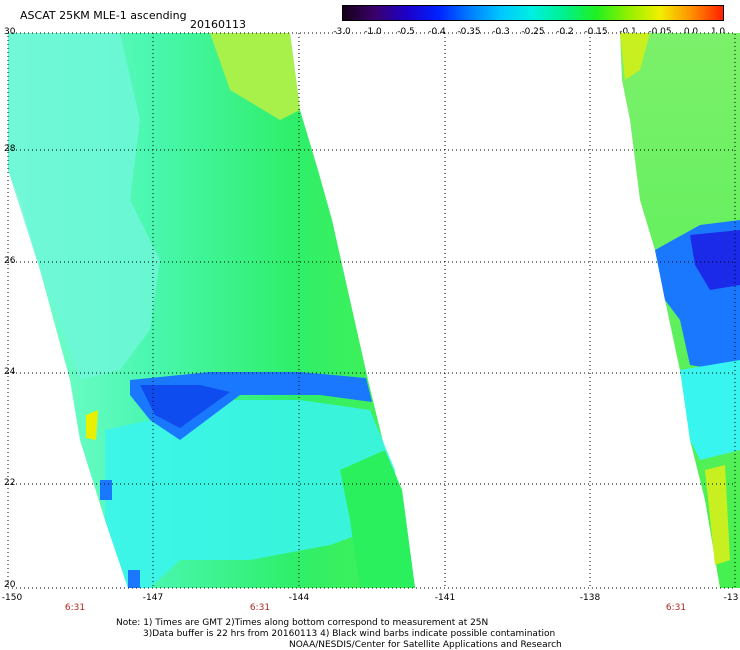 Image resolution: width=740 pixels, height=650 pixels. What do you see at coordinates (218, 24) in the screenshot?
I see `map-date: 20160113` at bounding box center [218, 24].